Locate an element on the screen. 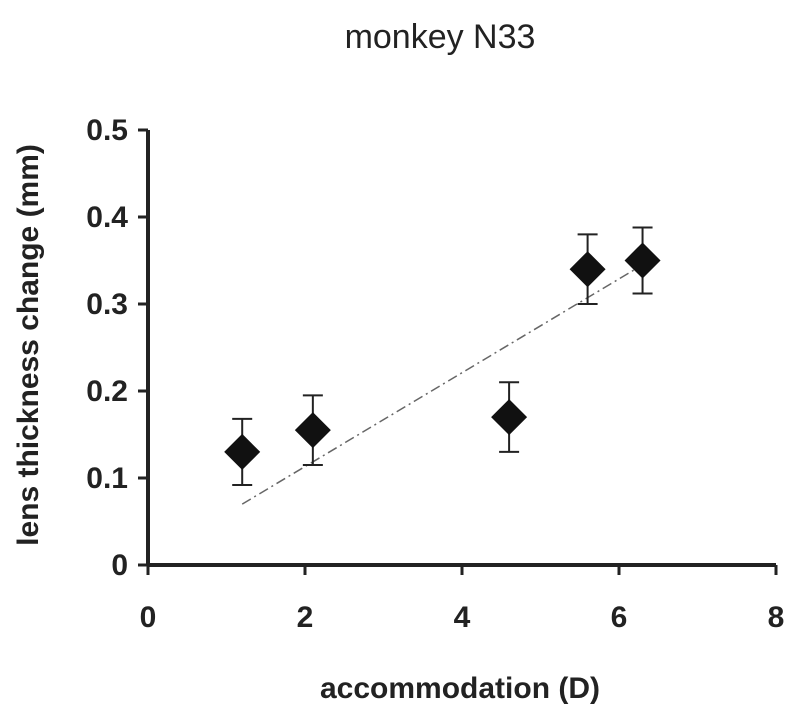 The width and height of the screenshot is (800, 724). x-tick-label: 6 is located at coordinates (619, 617).